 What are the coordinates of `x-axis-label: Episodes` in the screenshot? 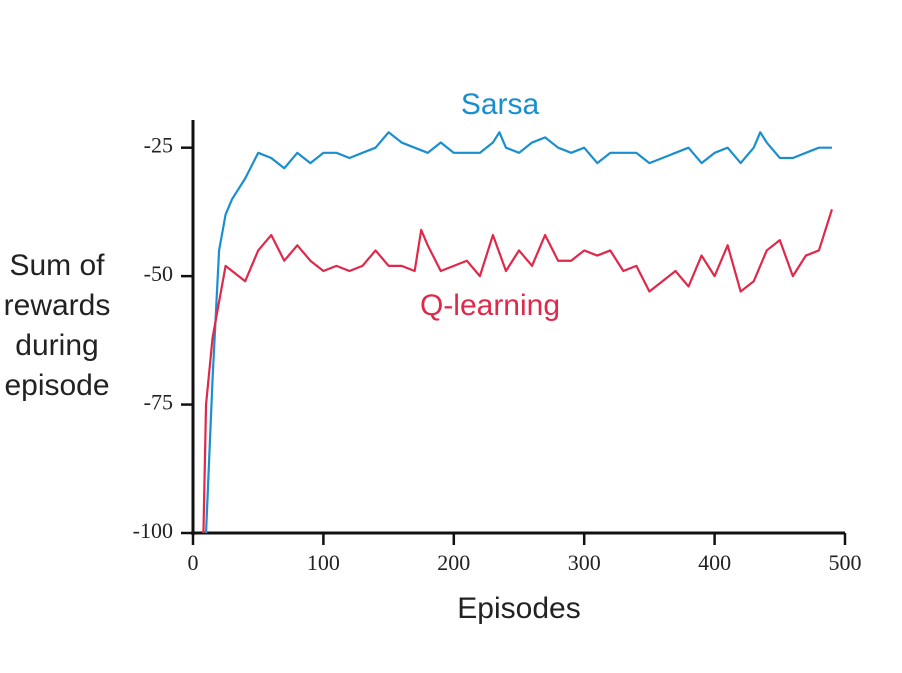 It's located at (518, 608).